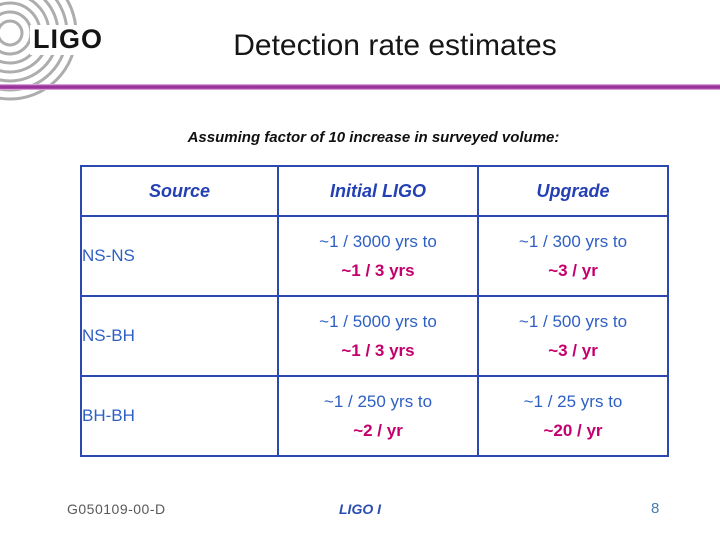 Image resolution: width=720 pixels, height=540 pixels. I want to click on ligo-wordmark: LIGO, so click(69, 40).